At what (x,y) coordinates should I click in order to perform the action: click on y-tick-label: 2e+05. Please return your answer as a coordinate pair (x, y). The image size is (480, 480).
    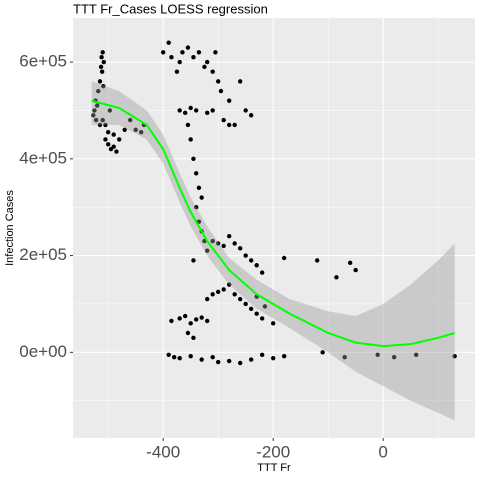
    Looking at the image, I should click on (43, 254).